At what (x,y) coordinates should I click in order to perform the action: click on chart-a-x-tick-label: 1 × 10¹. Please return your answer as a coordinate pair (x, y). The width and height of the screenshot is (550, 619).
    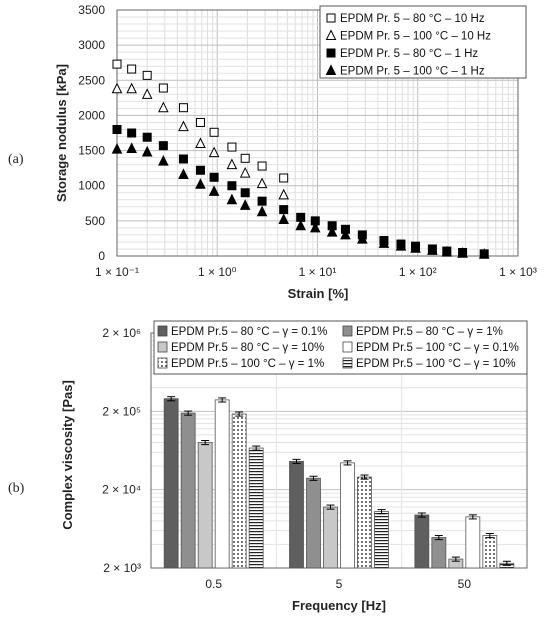
    Looking at the image, I should click on (318, 272).